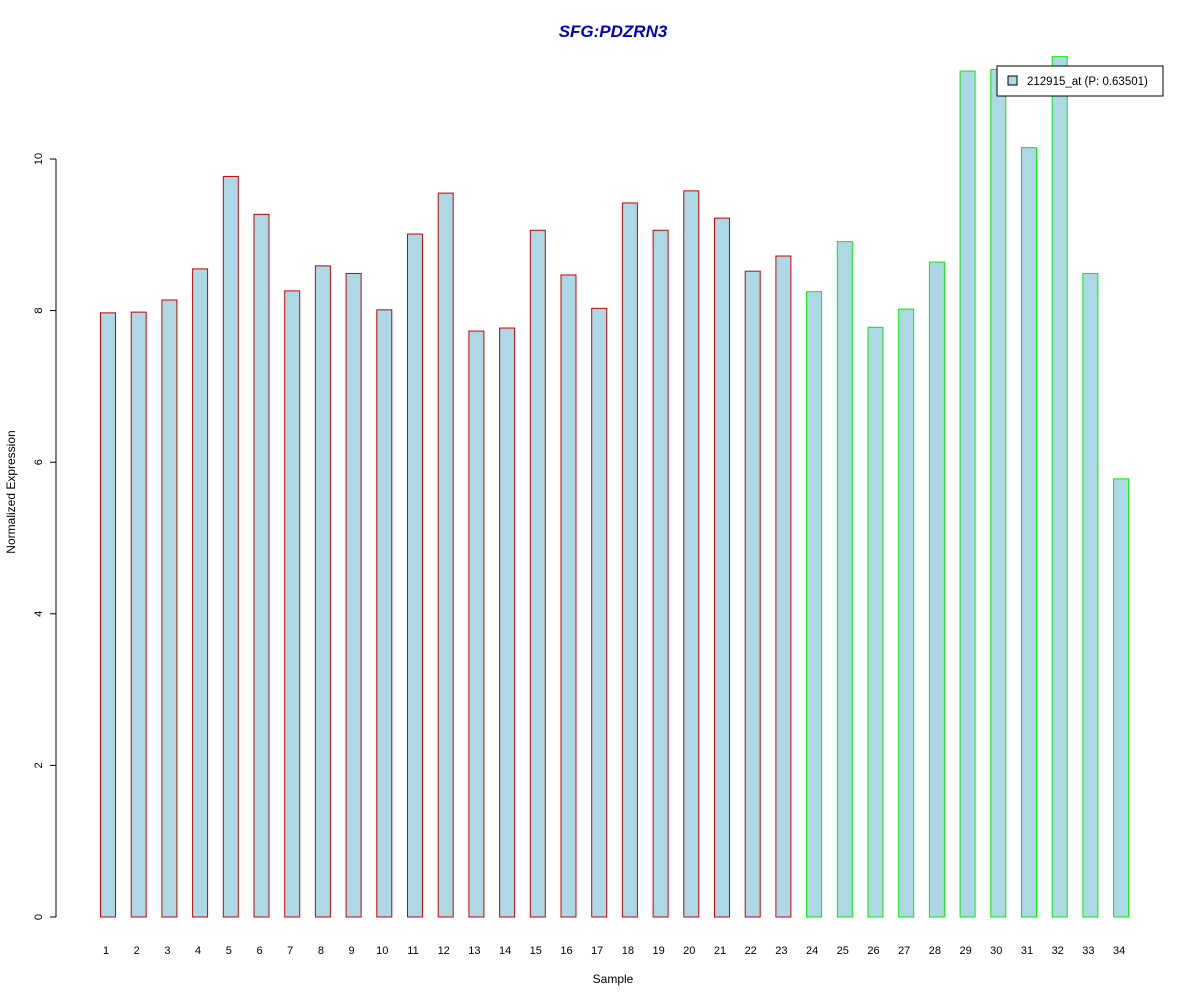 The width and height of the screenshot is (1200, 1000). I want to click on x-tick-label: 9, so click(352, 951).